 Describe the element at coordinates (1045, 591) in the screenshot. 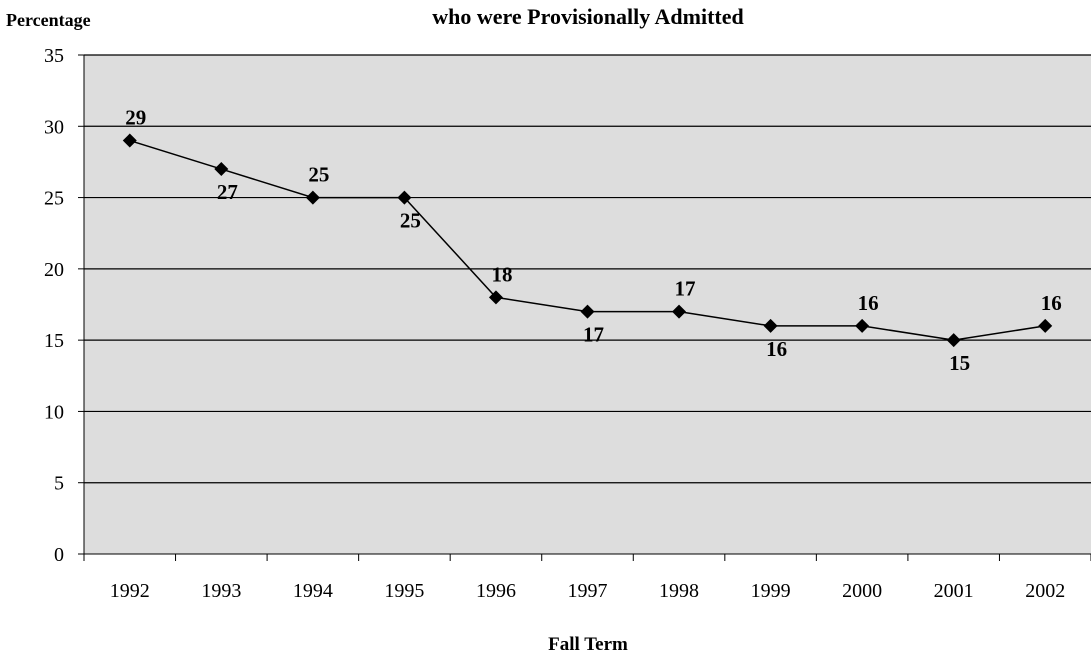

I see `x-tick-label: 2002` at that location.